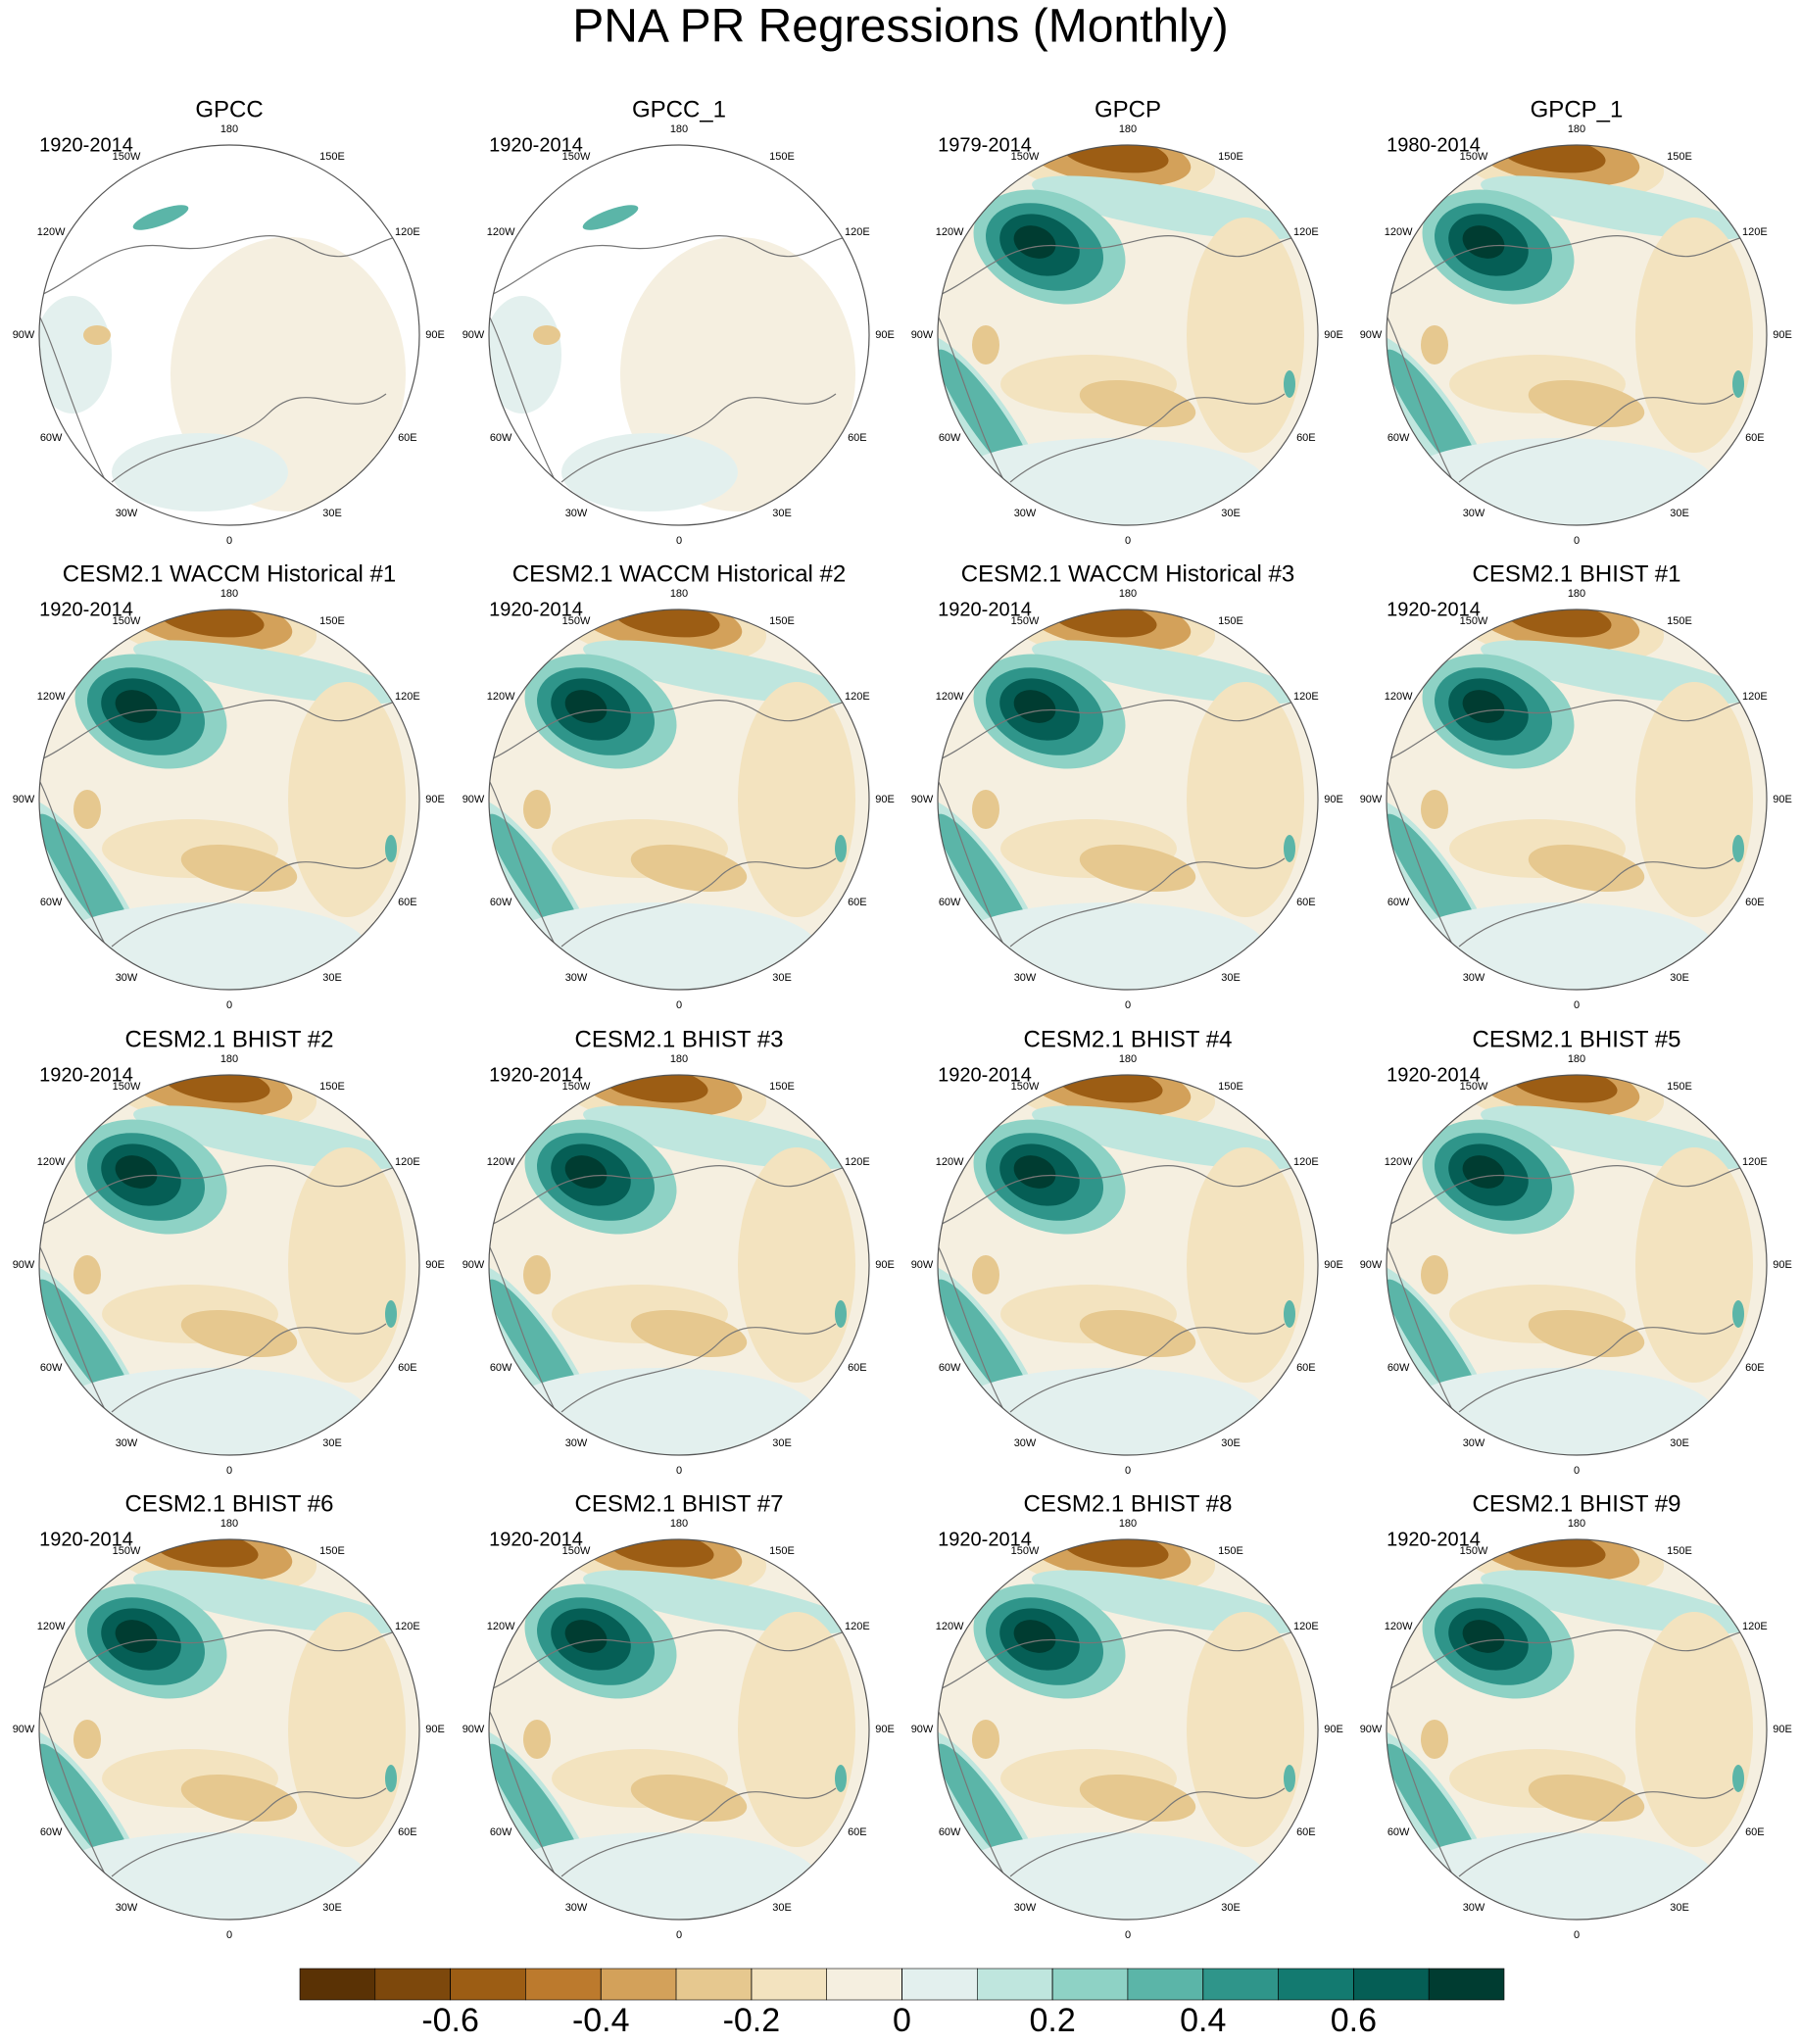 This screenshot has height=2044, width=1801. Describe the element at coordinates (752, 2021) in the screenshot. I see `colorbar-tick-label: -0.2` at that location.